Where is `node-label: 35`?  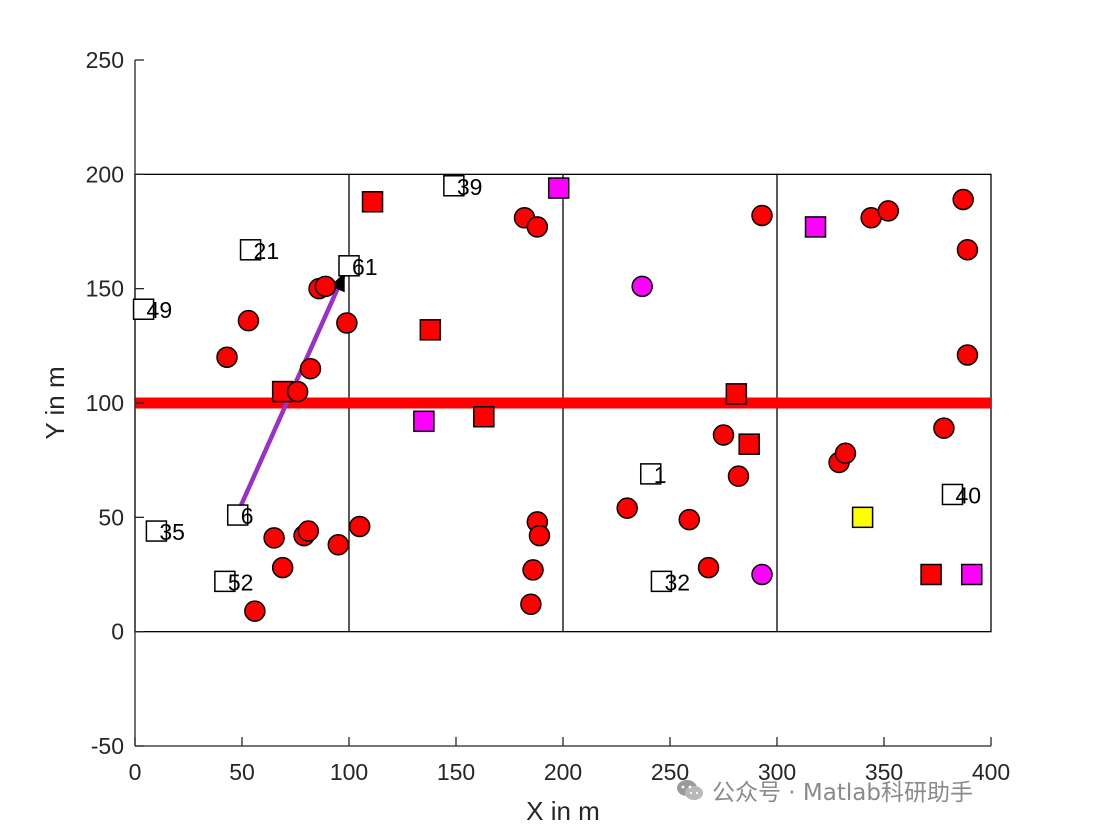
node-label: 35 is located at coordinates (172, 532).